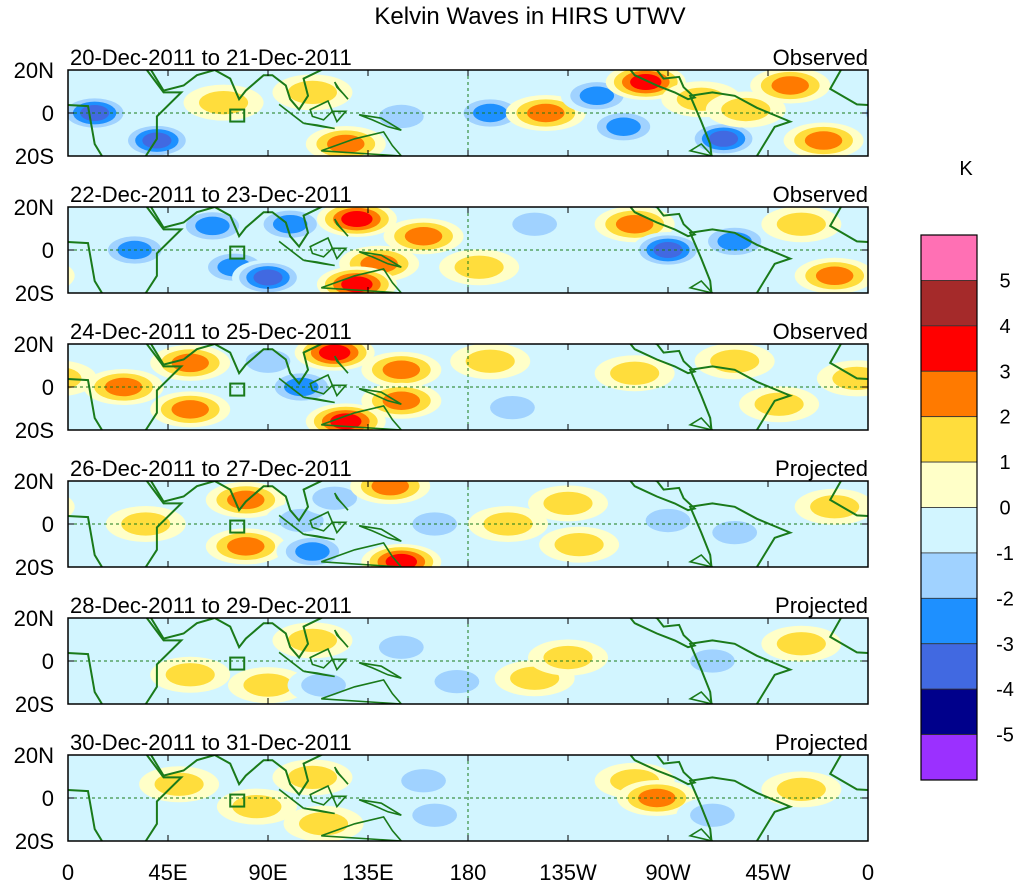  I want to click on coastlines, so click(468, 798).